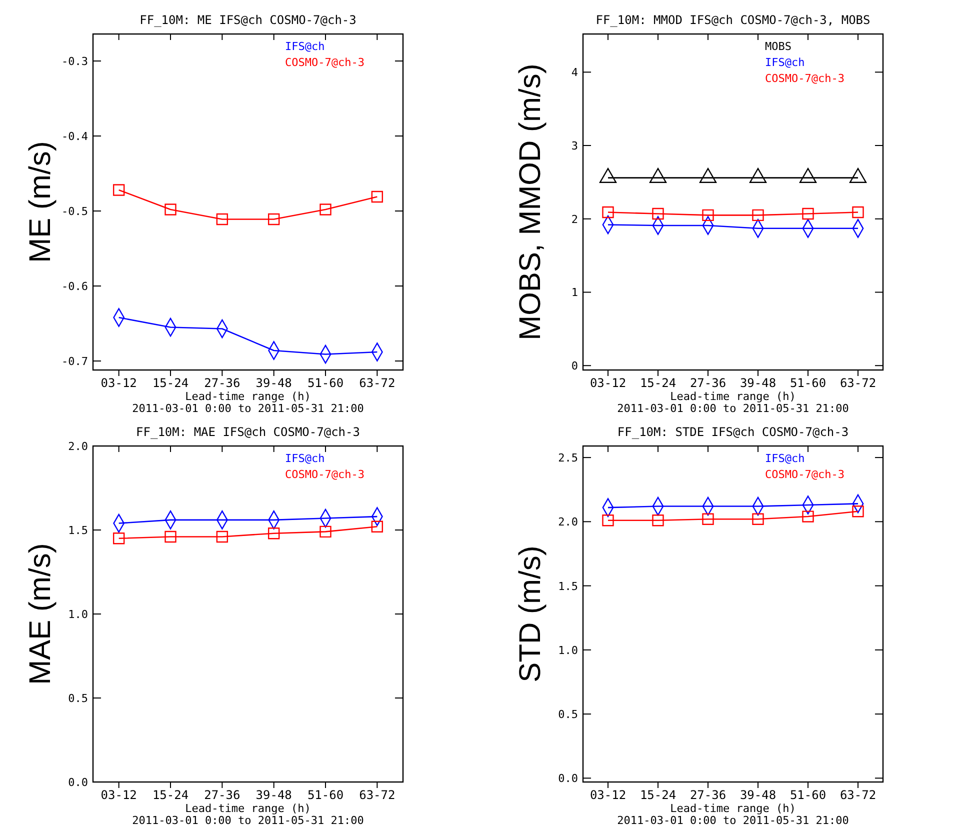 The image size is (973, 834). What do you see at coordinates (40, 202) in the screenshot?
I see `y-axis-title: ME (m/s)` at bounding box center [40, 202].